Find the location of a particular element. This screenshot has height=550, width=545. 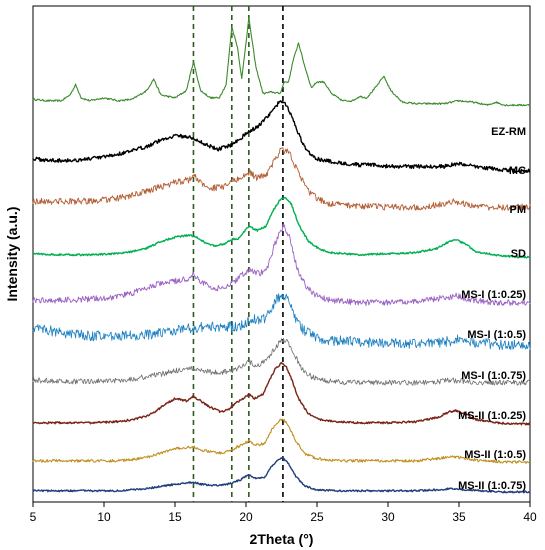

series-label: MS-I (1:0.5) is located at coordinates (496, 335).